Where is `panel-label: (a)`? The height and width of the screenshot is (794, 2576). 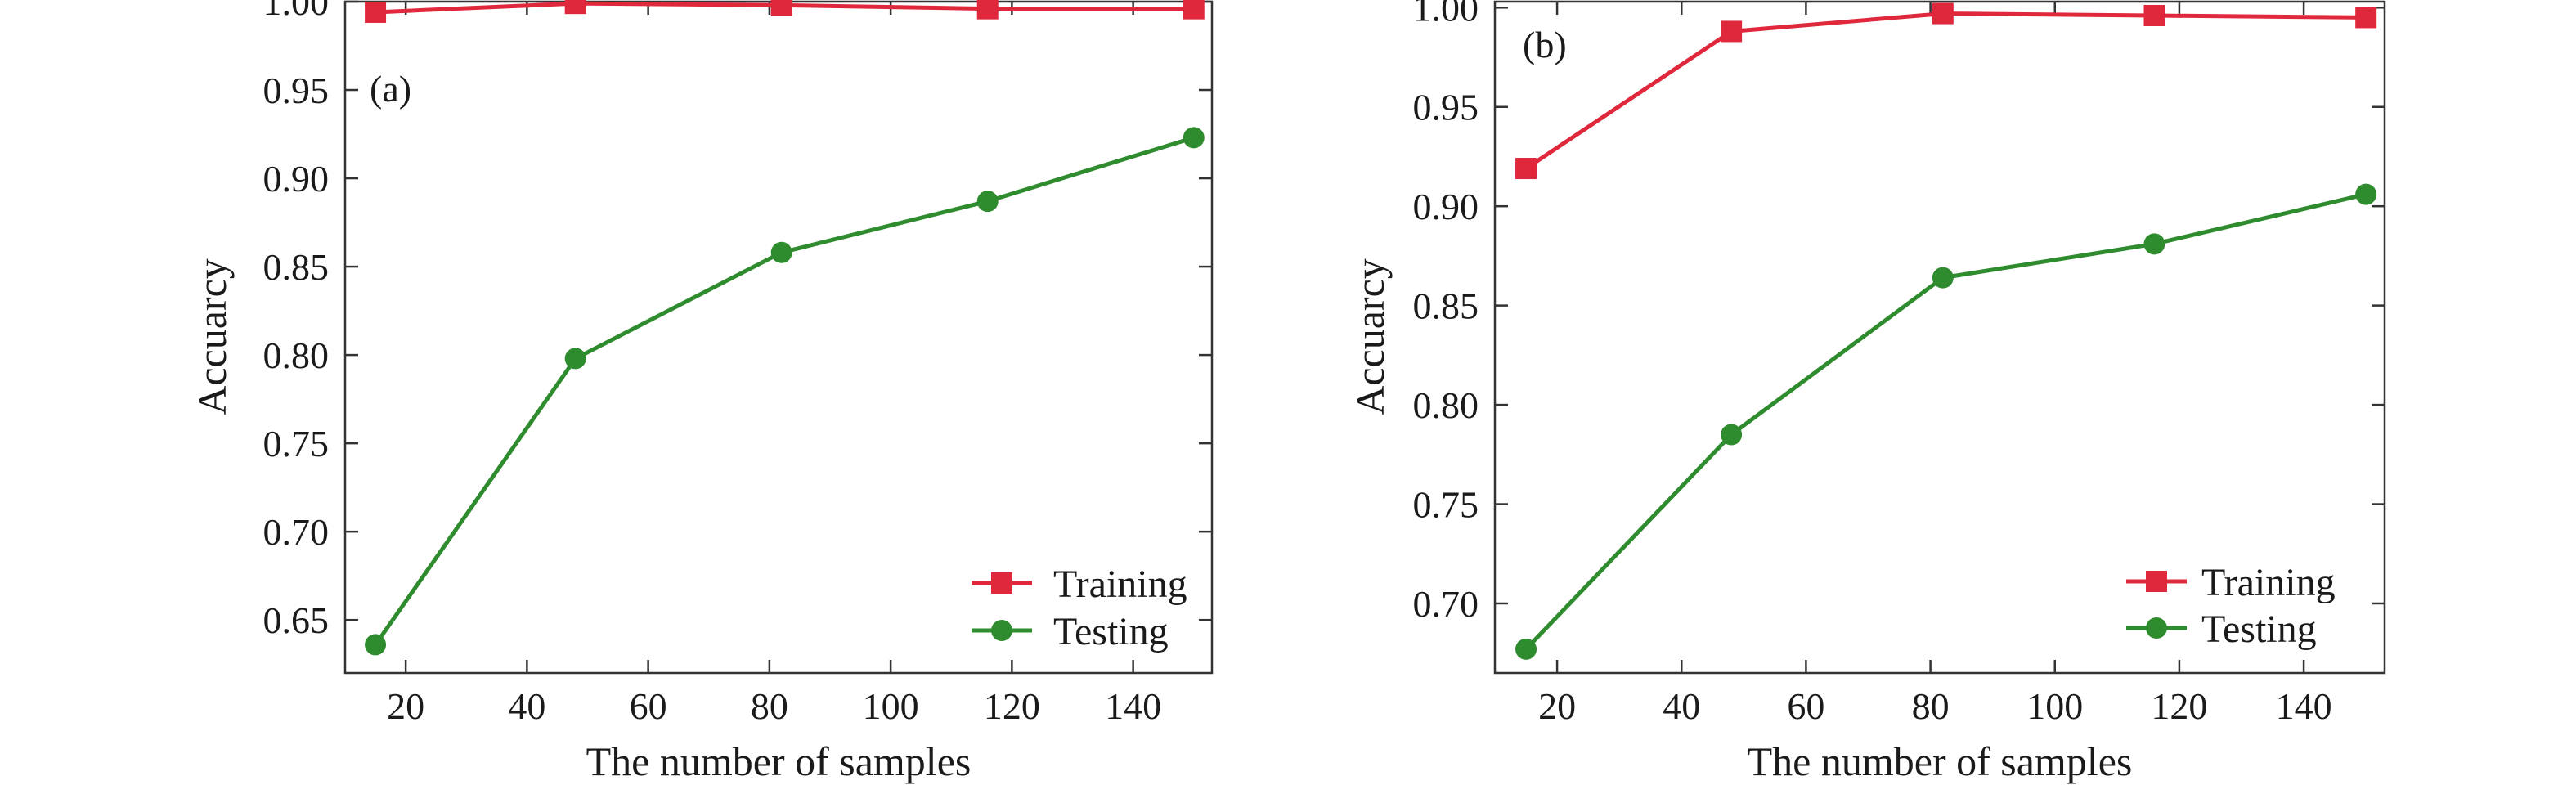
panel-label: (a) is located at coordinates (391, 89).